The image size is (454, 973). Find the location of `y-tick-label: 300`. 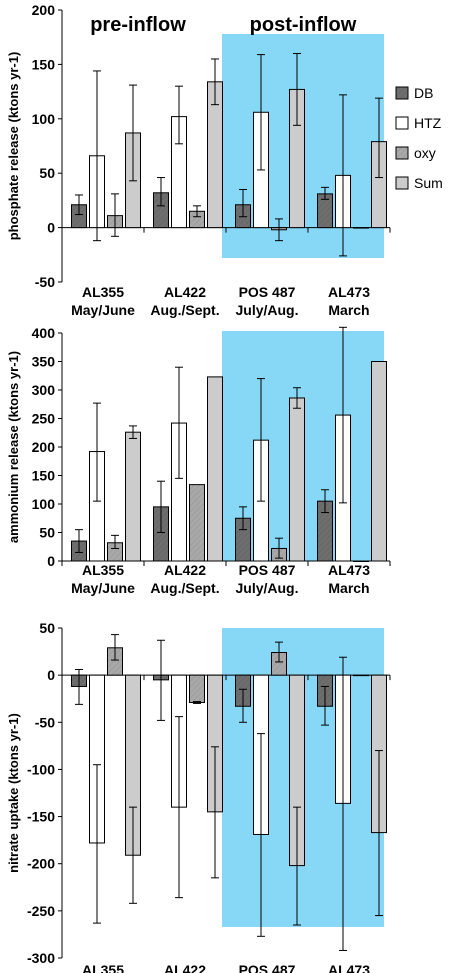

y-tick-label: 300 is located at coordinates (44, 390).